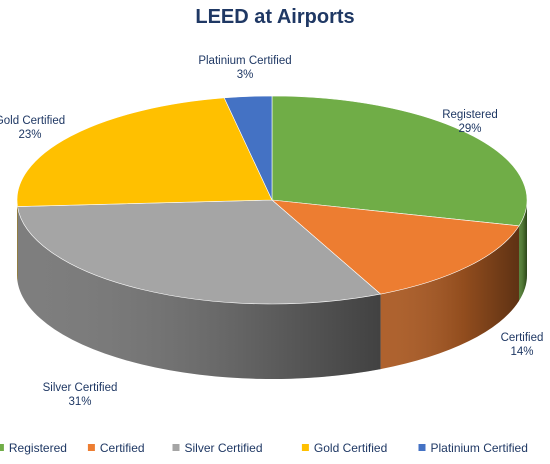 The height and width of the screenshot is (464, 550). What do you see at coordinates (224, 448) in the screenshot?
I see `legend-label: Silver Certified` at bounding box center [224, 448].